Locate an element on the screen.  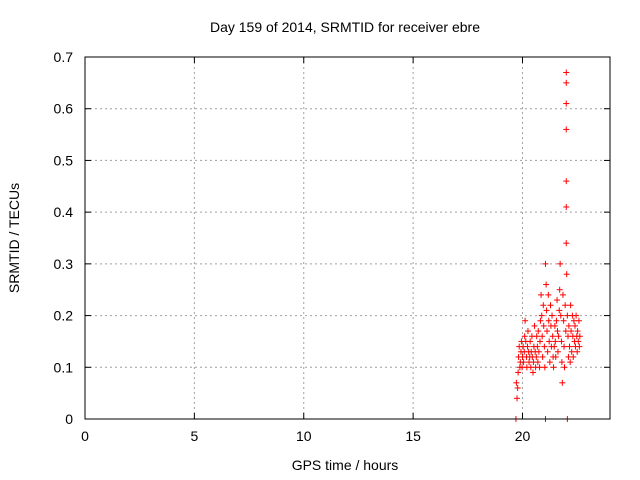
y-tick-label: 0.3 is located at coordinates (64, 264).